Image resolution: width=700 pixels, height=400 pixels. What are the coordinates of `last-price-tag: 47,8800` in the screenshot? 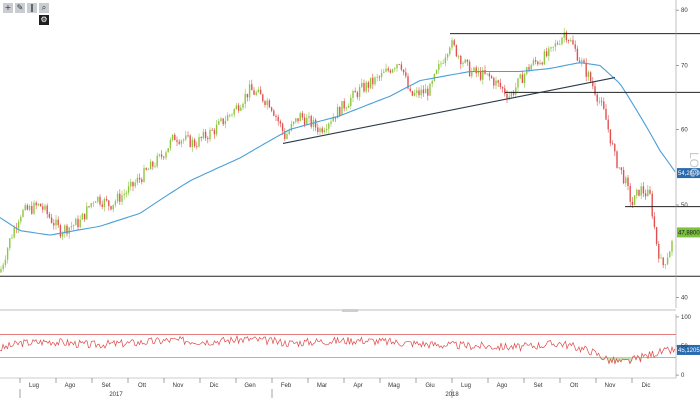 It's located at (689, 233).